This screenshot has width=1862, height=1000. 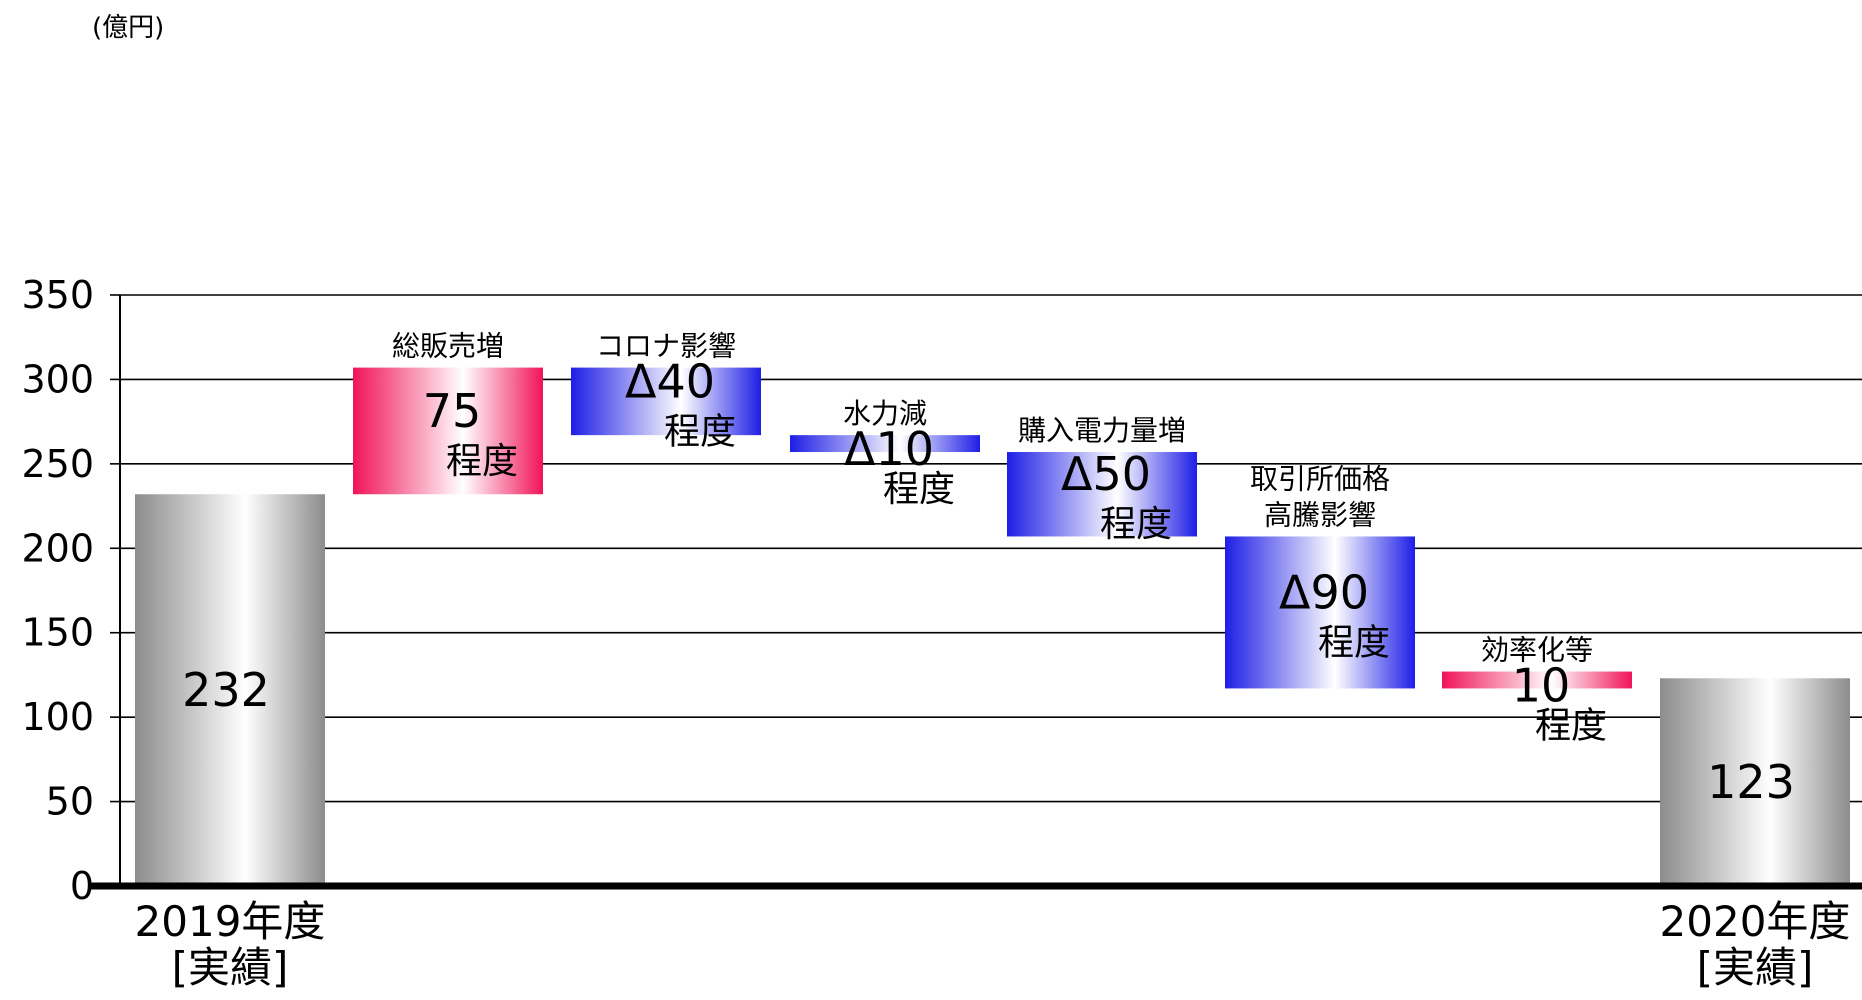 What do you see at coordinates (57, 464) in the screenshot?
I see `y-tick-label: 250` at bounding box center [57, 464].